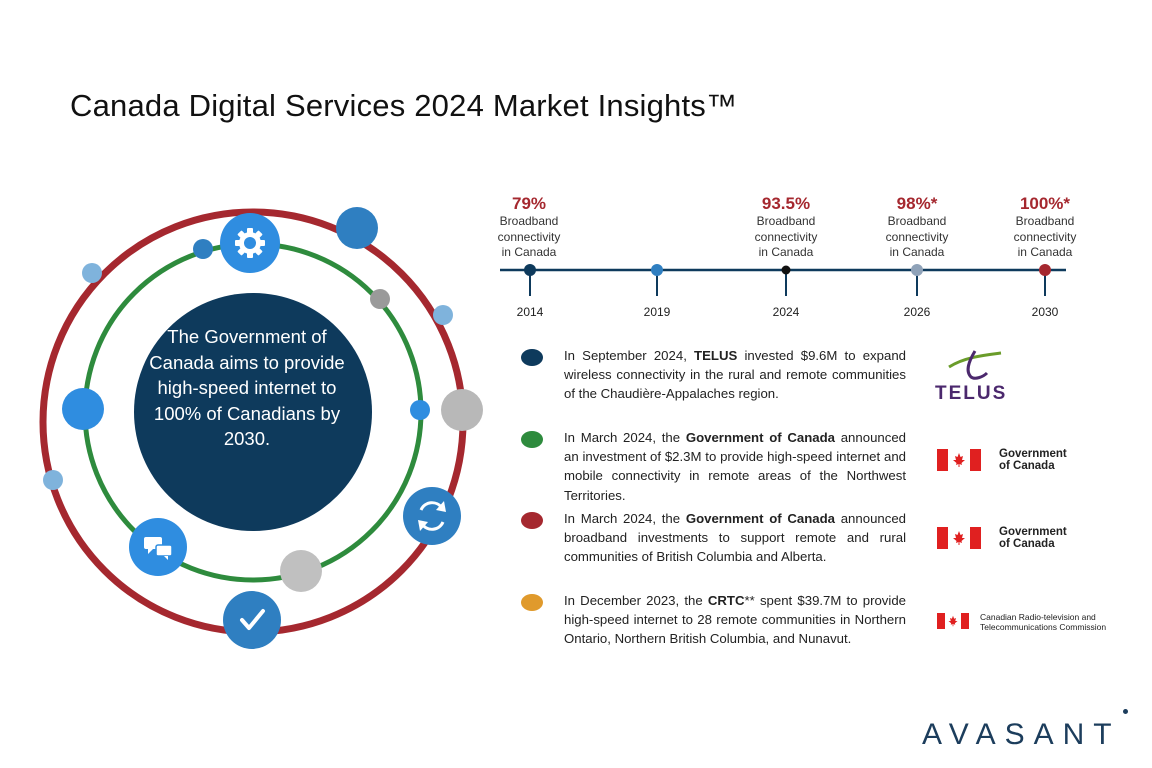 The width and height of the screenshot is (1152, 768). What do you see at coordinates (657, 312) in the screenshot?
I see `timeline-year: 2019` at bounding box center [657, 312].